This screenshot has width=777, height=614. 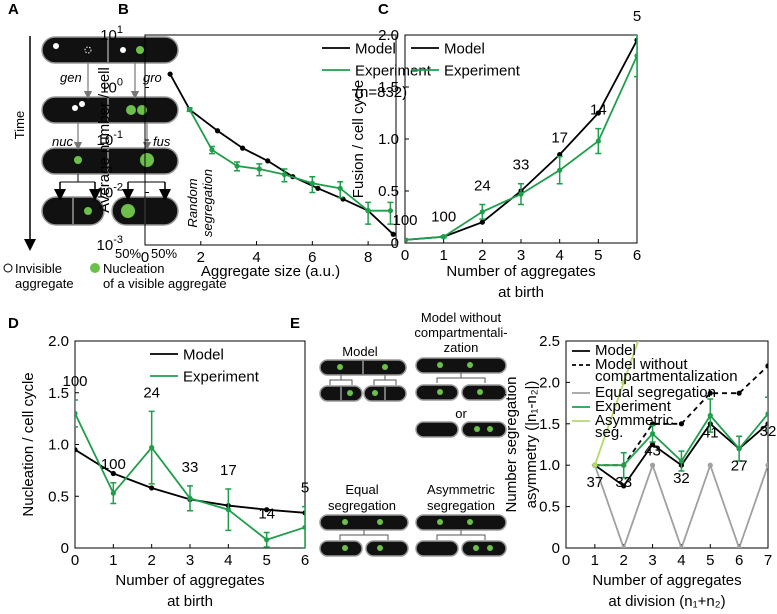 I want to click on time-label: Time, so click(x=19, y=125).